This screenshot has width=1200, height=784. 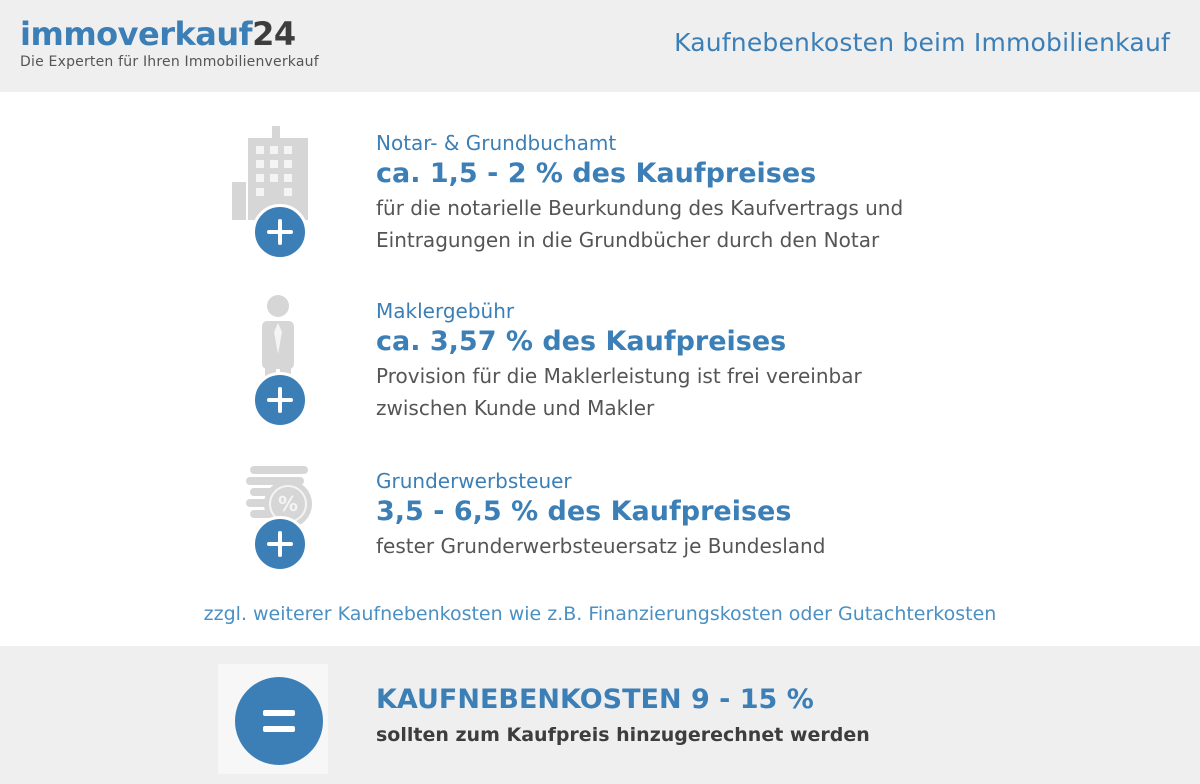 I want to click on item-category: Notar- & Grundbuchamt, so click(x=496, y=143).